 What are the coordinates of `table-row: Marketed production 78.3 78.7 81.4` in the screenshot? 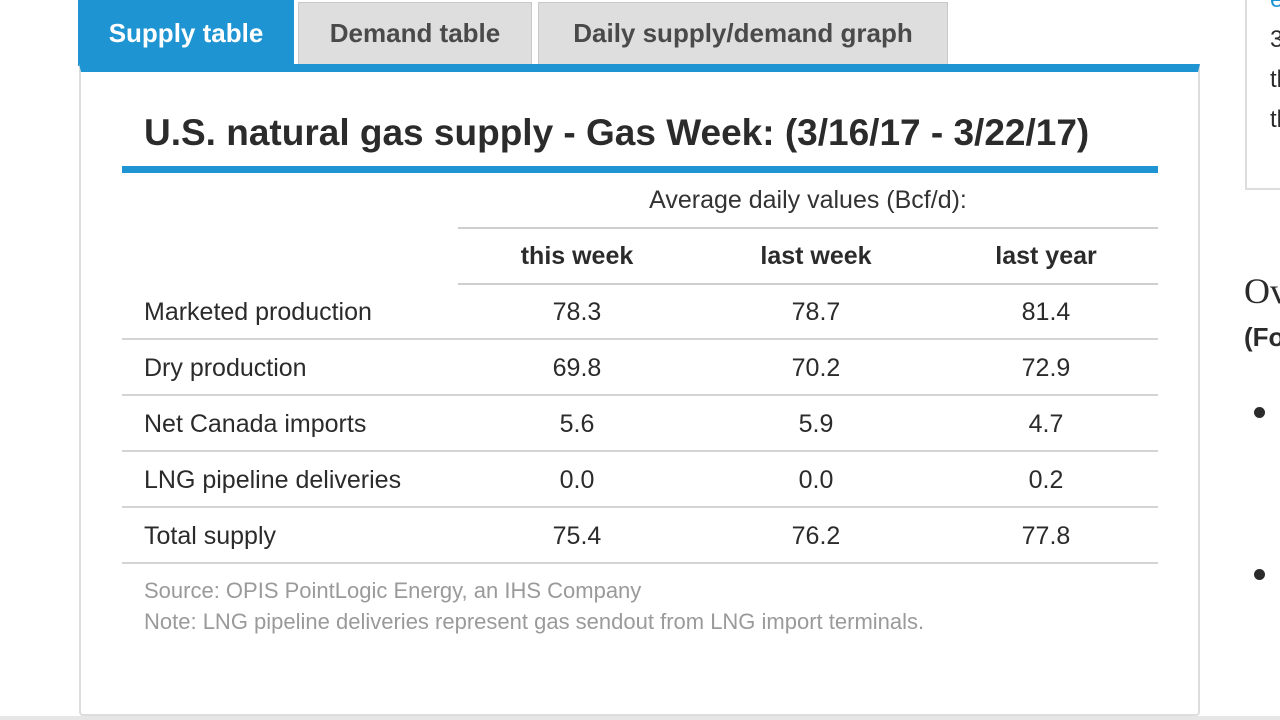 It's located at (640, 312).